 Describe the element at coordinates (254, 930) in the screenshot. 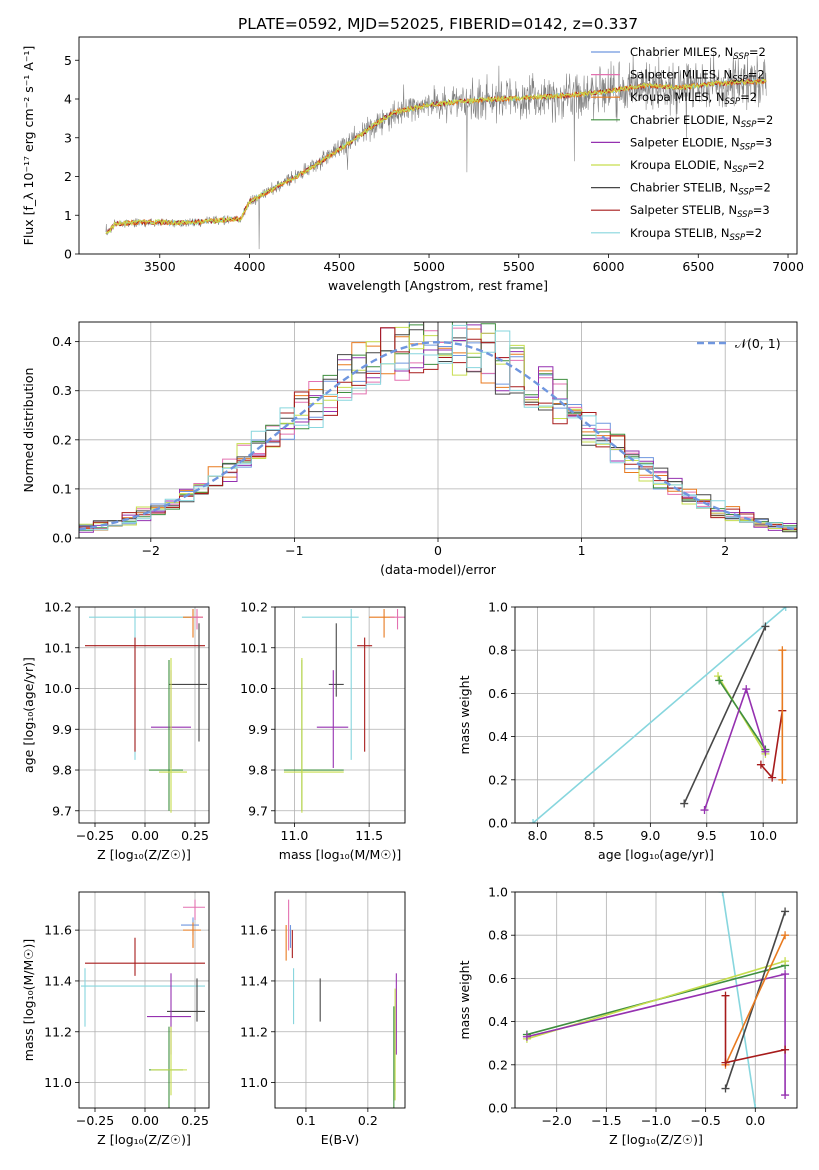

I see `y-tick-label: 11.6` at that location.